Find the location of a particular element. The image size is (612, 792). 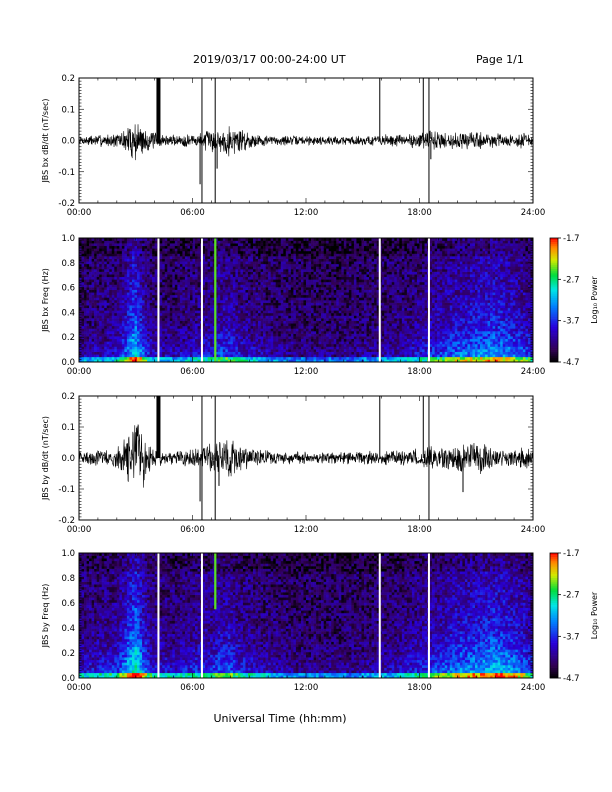

page-indicator: Page 1/1 is located at coordinates (500, 59).